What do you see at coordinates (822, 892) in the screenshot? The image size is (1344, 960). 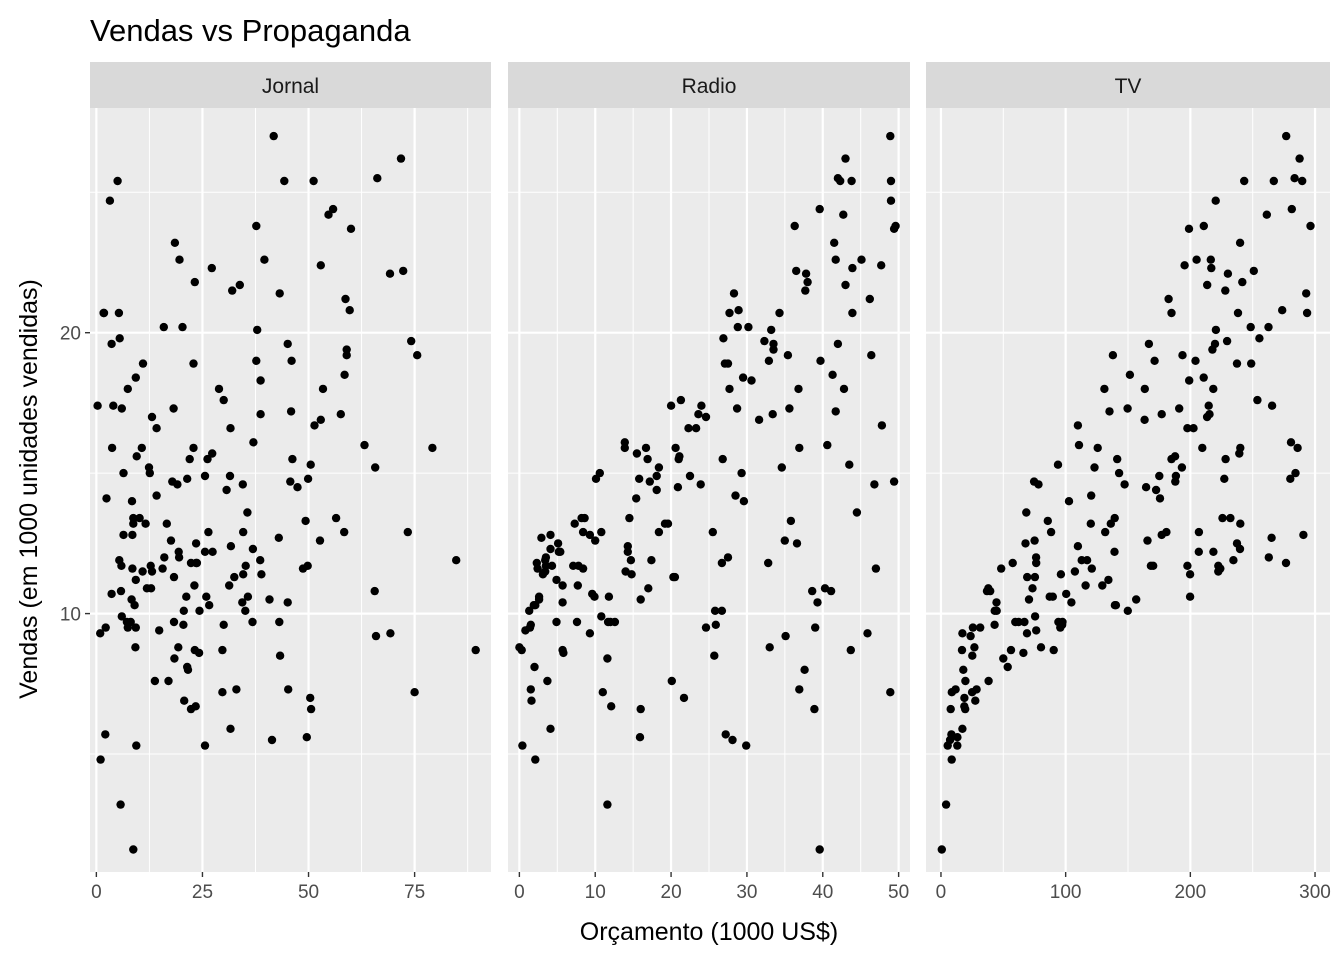 I see `x-tick-label: 40` at bounding box center [822, 892].